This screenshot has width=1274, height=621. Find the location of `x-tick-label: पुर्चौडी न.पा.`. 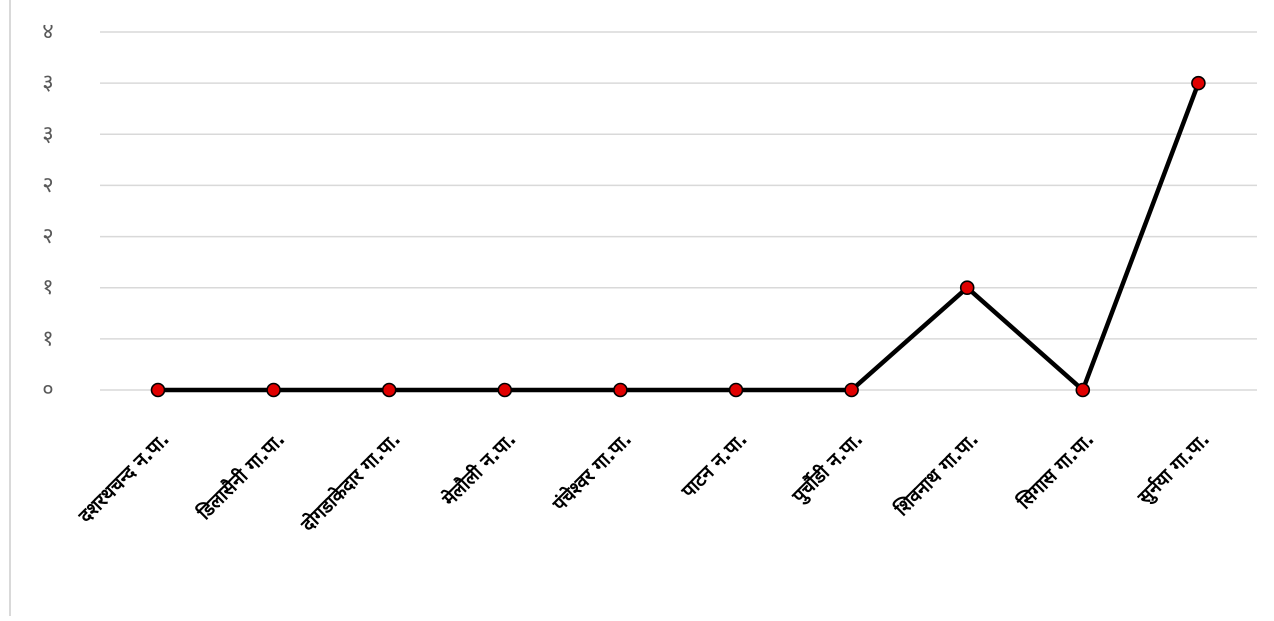

x-tick-label: पुर्चौडी न.पा. is located at coordinates (827, 468).